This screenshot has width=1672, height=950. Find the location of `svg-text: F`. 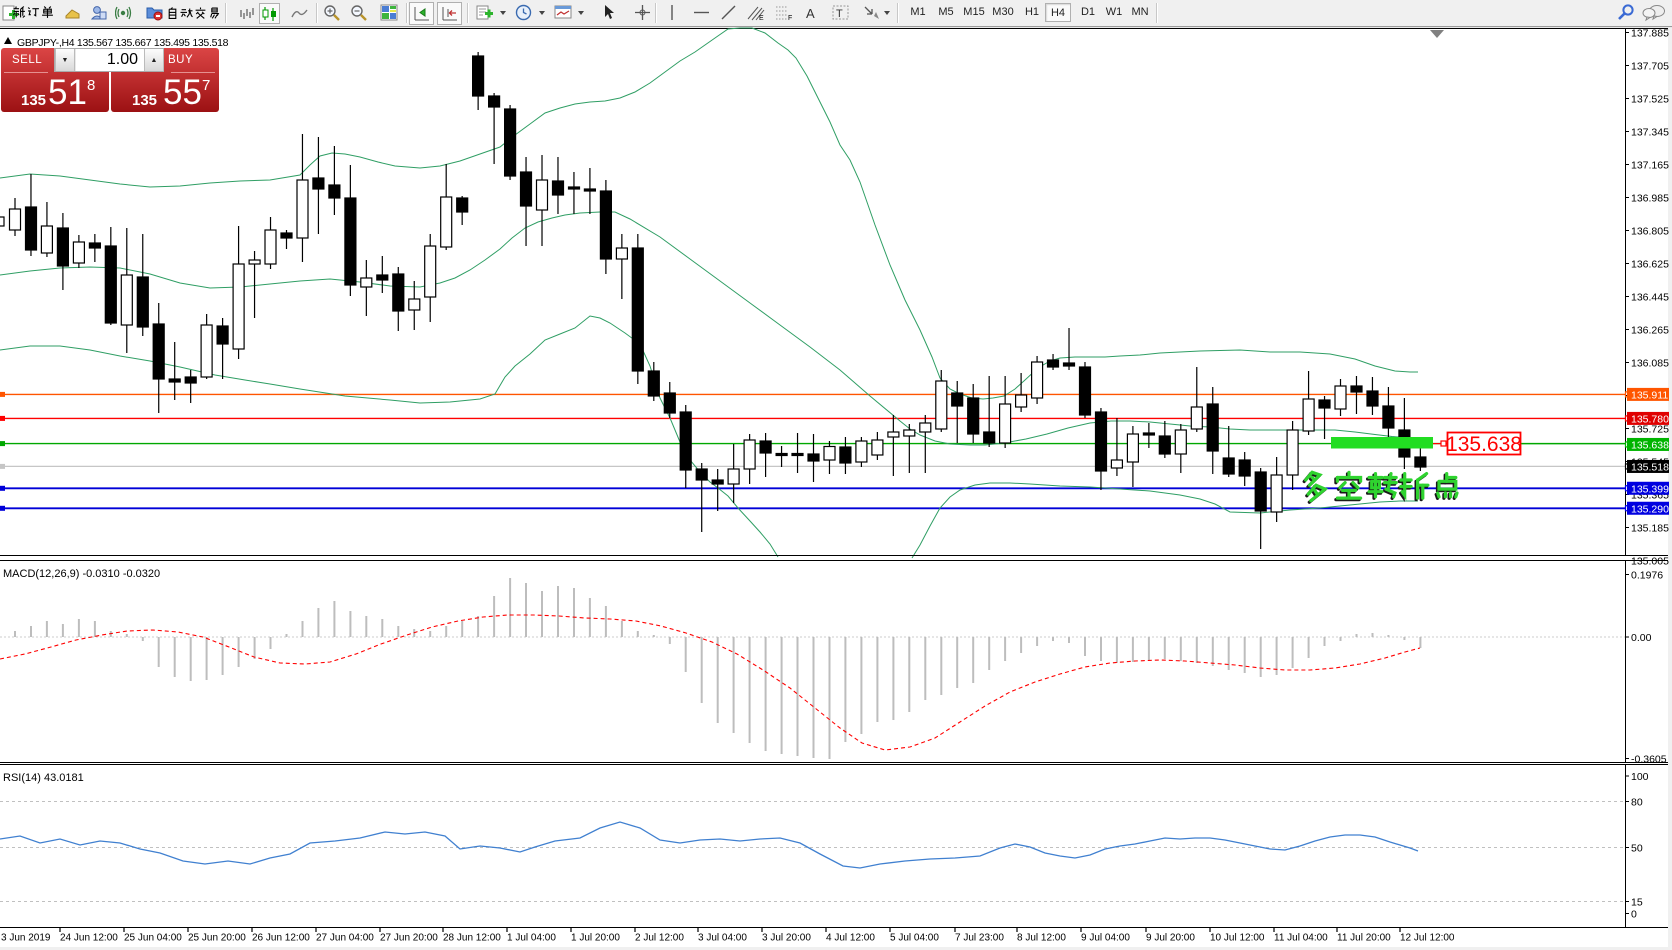

svg-text: F is located at coordinates (790, 18).